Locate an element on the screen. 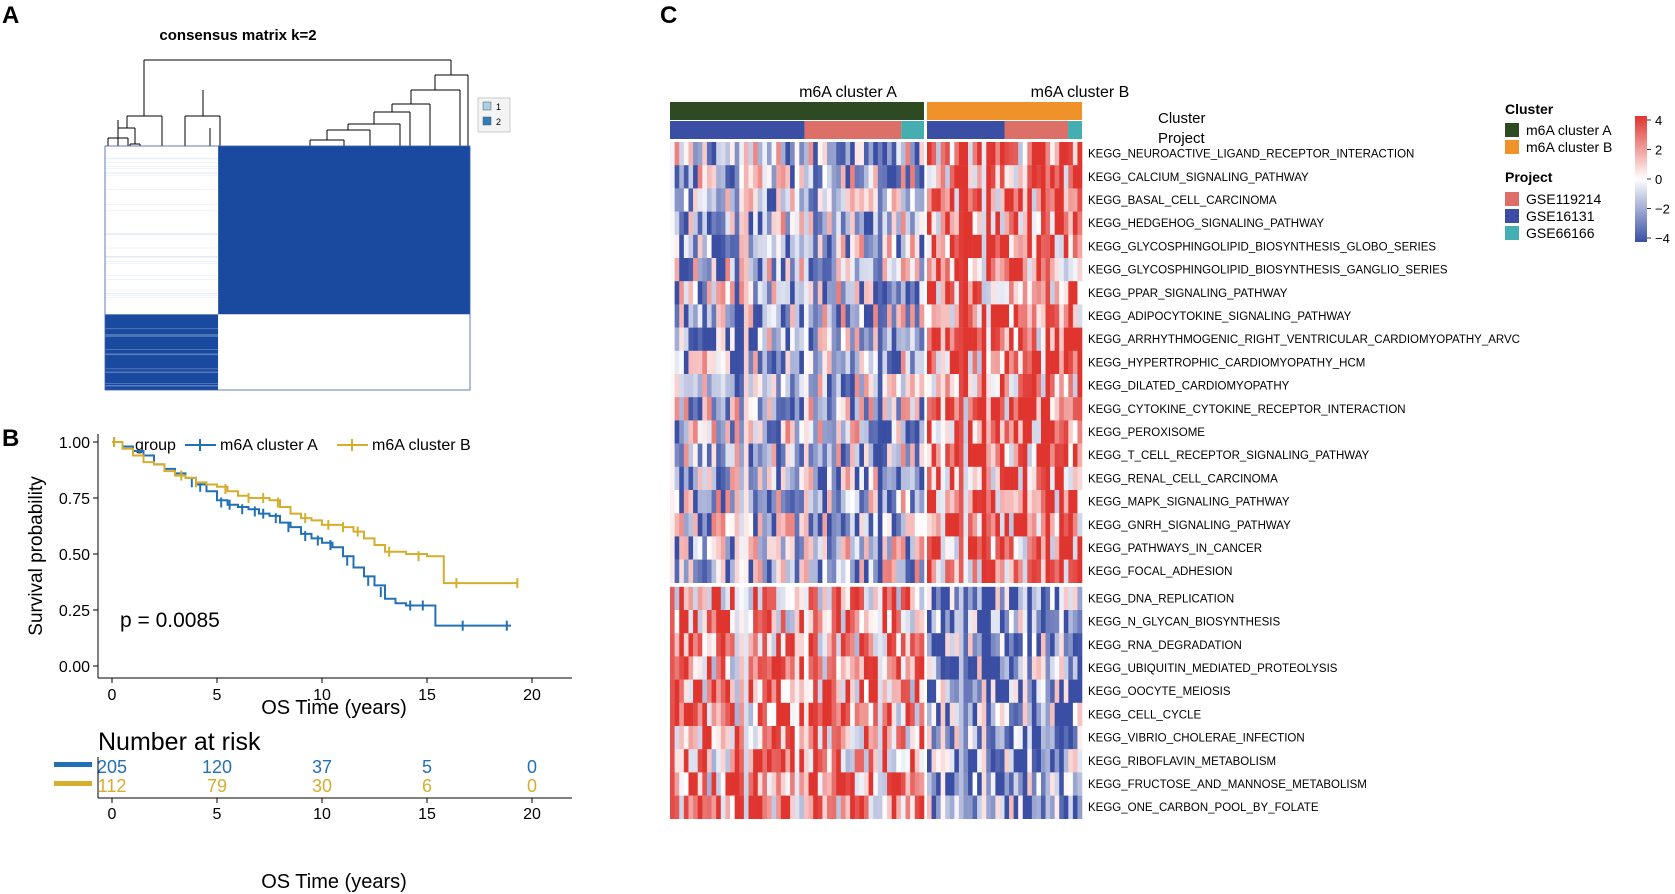 This screenshot has height=894, width=1675. risk-cell: 79 is located at coordinates (217, 786).